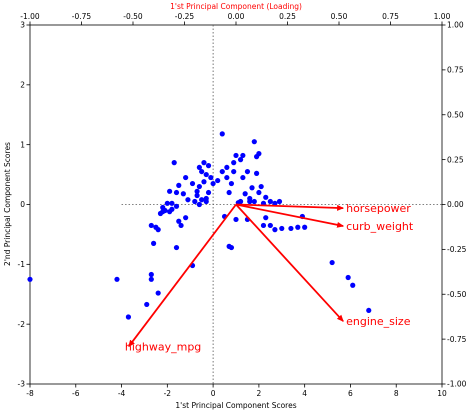 The width and height of the screenshot is (474, 413). What do you see at coordinates (182, 275) in the screenshot?
I see `loading-arrow-highway-mpg` at bounding box center [182, 275].